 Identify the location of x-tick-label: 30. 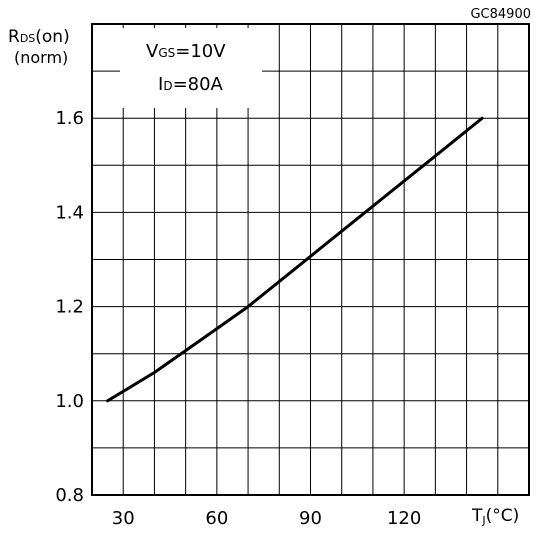
(123, 518).